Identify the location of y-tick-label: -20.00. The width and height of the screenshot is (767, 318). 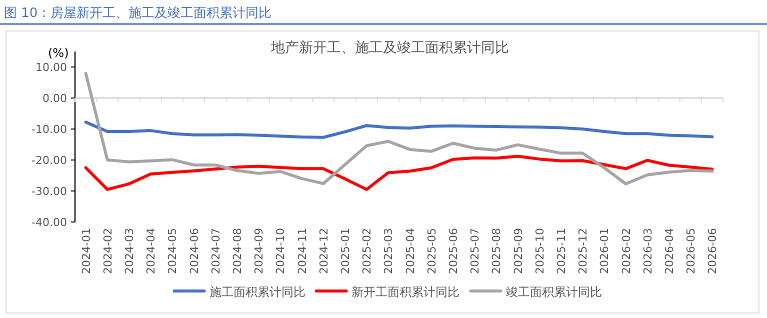
(49, 160).